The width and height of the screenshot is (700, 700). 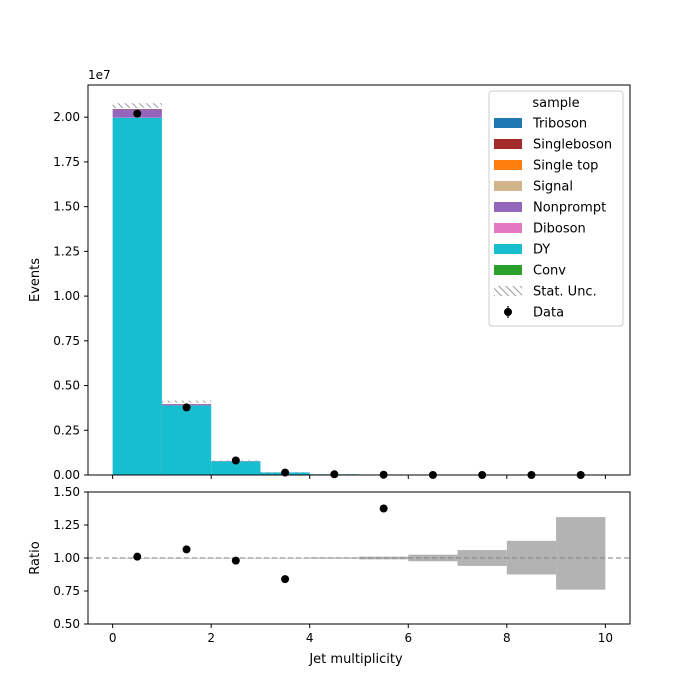 I want to click on ratio-y-ticks: 0.50 0.75 1.00 1.25 1.50, so click(x=70, y=558).